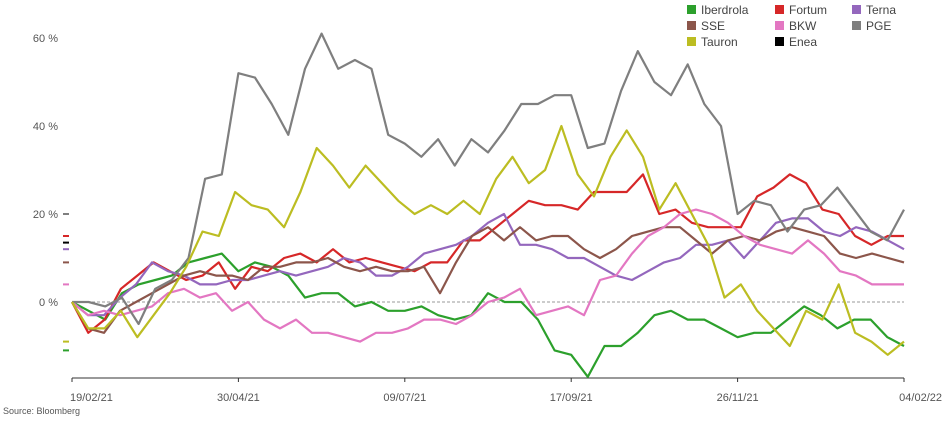 Image resolution: width=948 pixels, height=427 pixels. Describe the element at coordinates (45, 127) in the screenshot. I see `y-tick-label: 40 %` at that location.